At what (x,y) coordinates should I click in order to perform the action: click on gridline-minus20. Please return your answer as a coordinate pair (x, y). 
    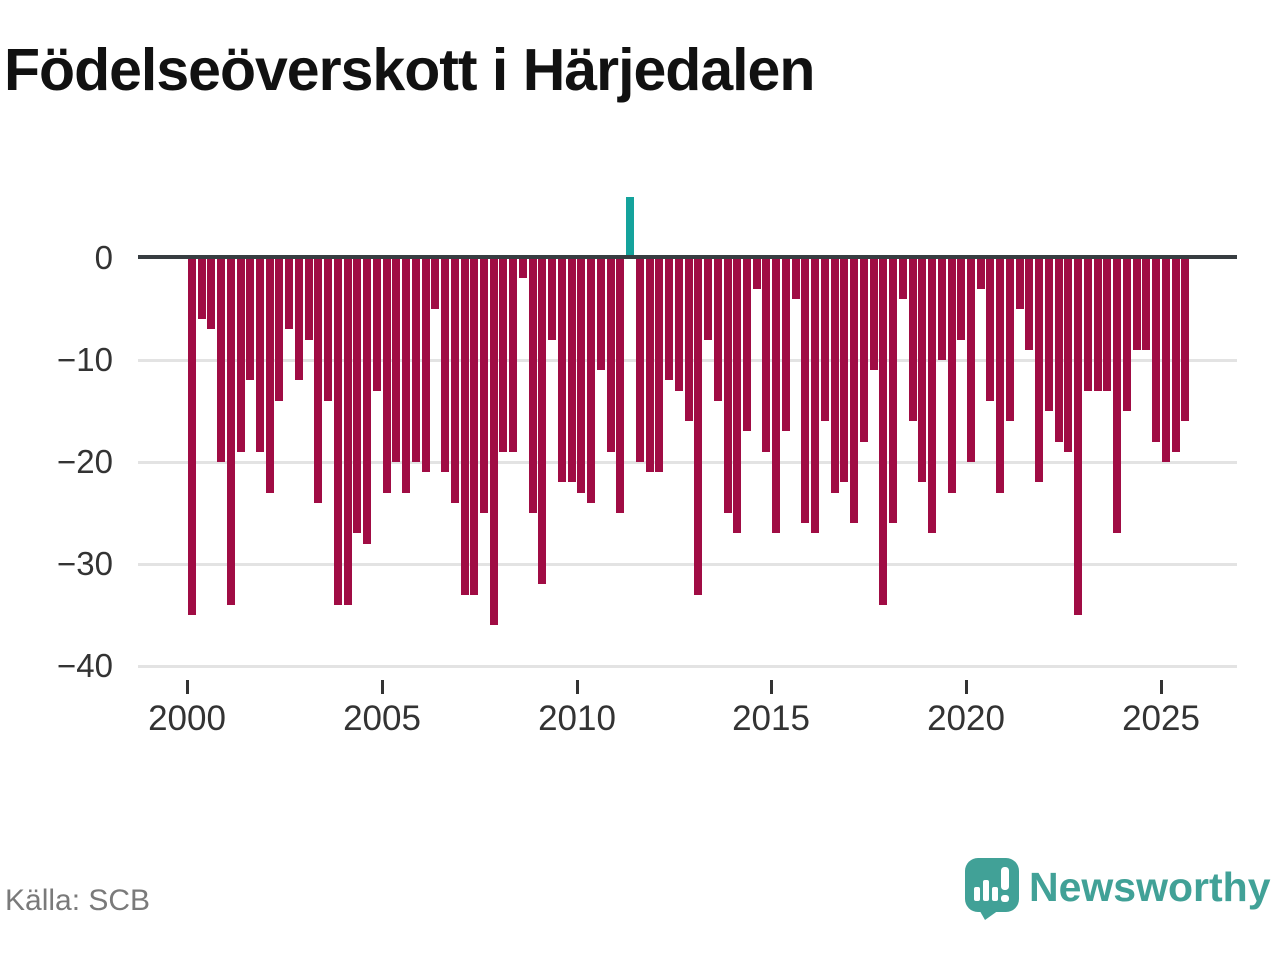
    Looking at the image, I should click on (687, 462).